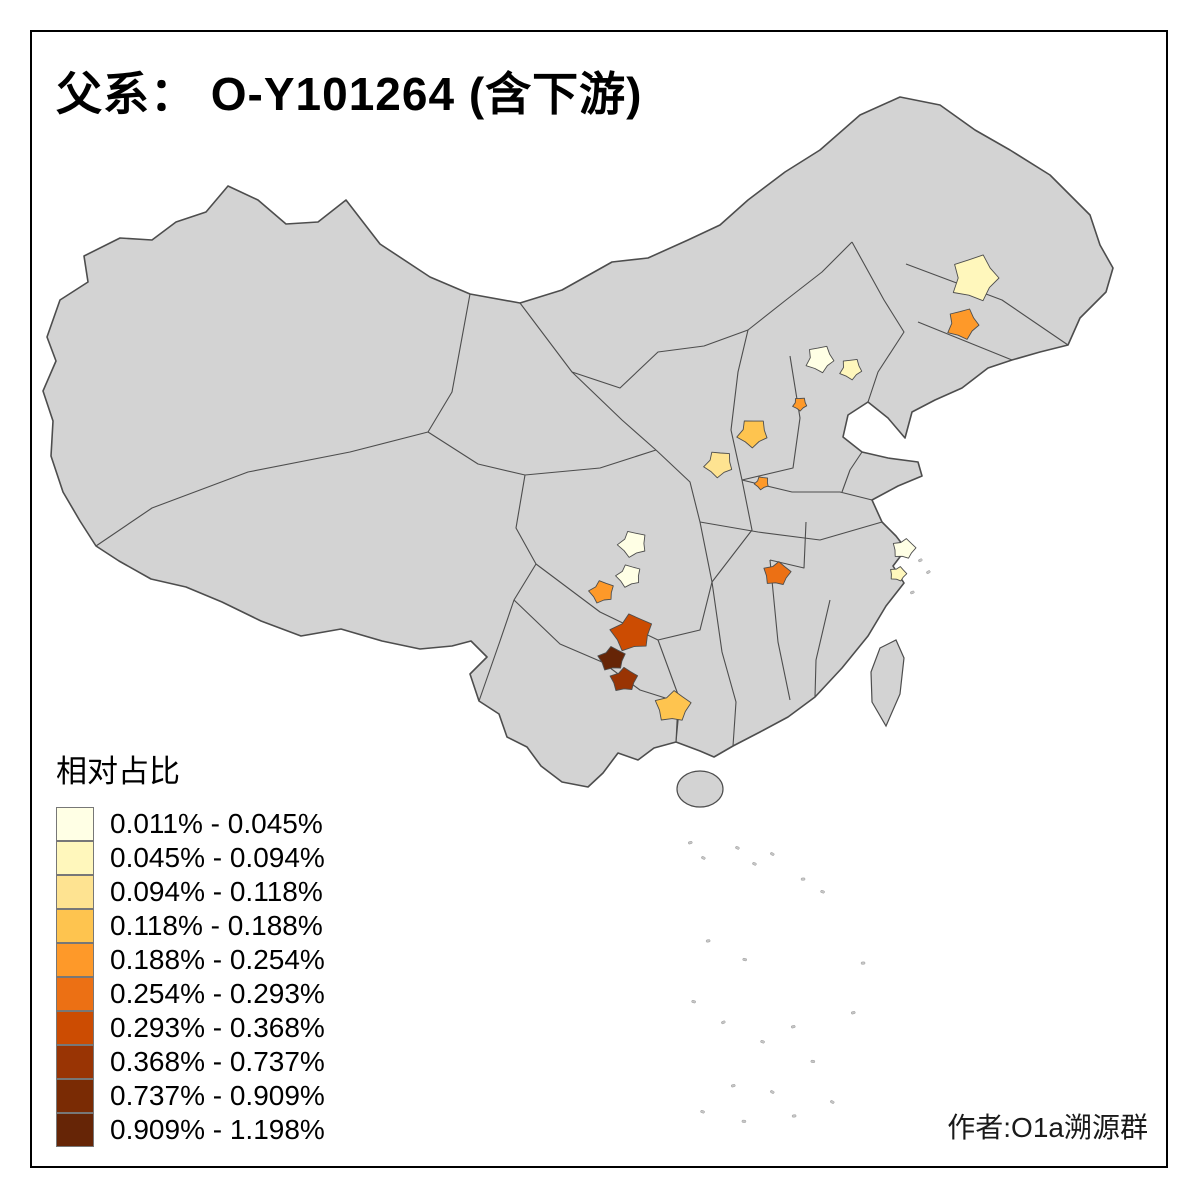 This screenshot has height=1200, width=1200. I want to click on attribution-text: 作者:O1a溯源群, so click(1047, 1127).